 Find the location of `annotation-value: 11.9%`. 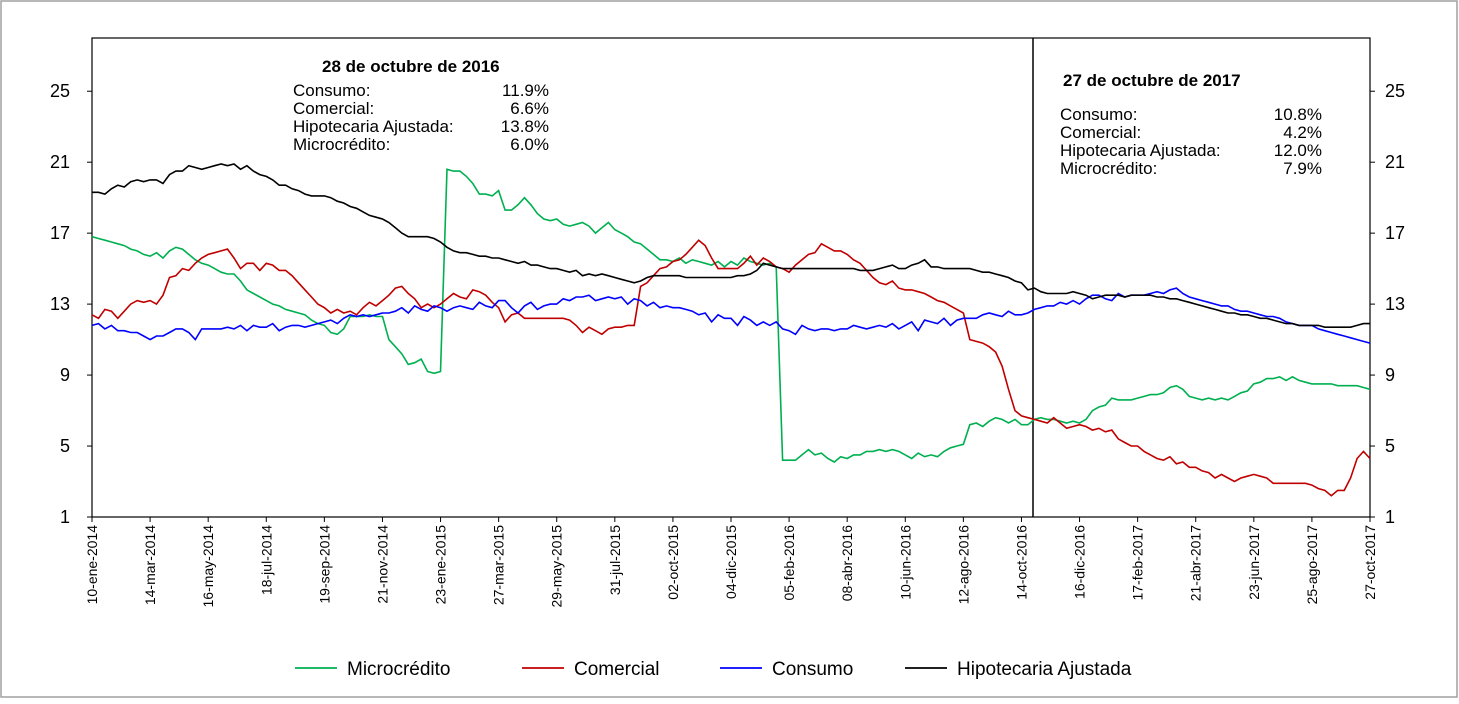

annotation-value: 11.9% is located at coordinates (525, 90).